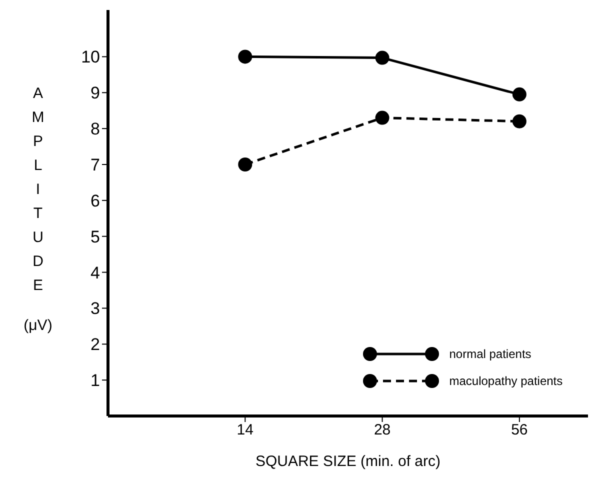  I want to click on y-tick-label: 6, so click(95, 200).